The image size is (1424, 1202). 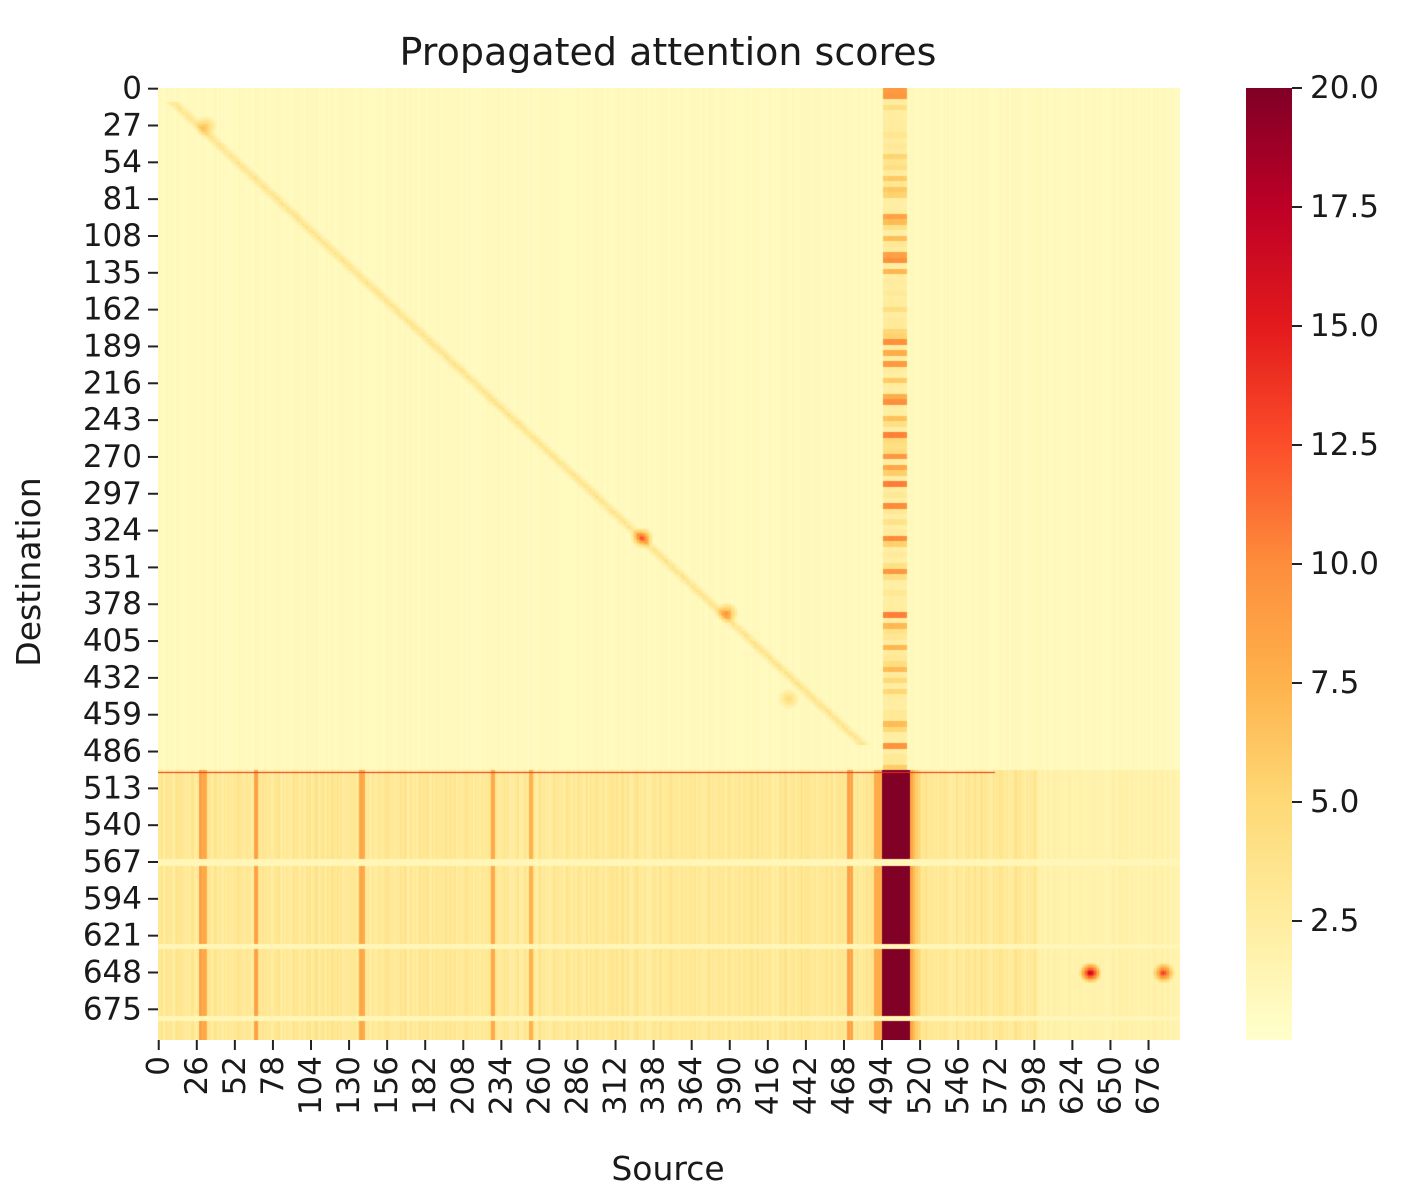 What do you see at coordinates (112, 862) in the screenshot?
I see `y-tick-label: 567` at bounding box center [112, 862].